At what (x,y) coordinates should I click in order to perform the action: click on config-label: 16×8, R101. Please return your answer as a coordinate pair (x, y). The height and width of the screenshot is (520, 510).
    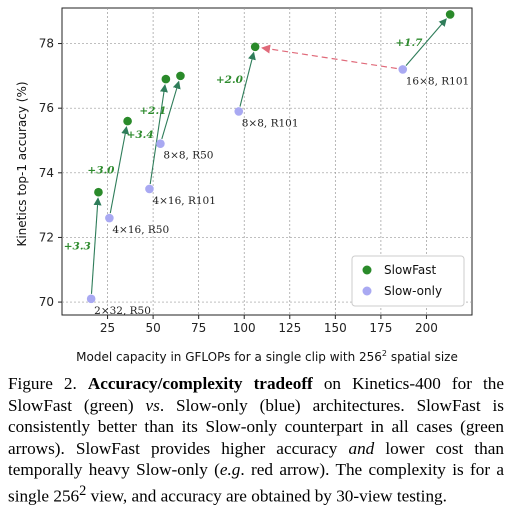
    Looking at the image, I should click on (437, 81).